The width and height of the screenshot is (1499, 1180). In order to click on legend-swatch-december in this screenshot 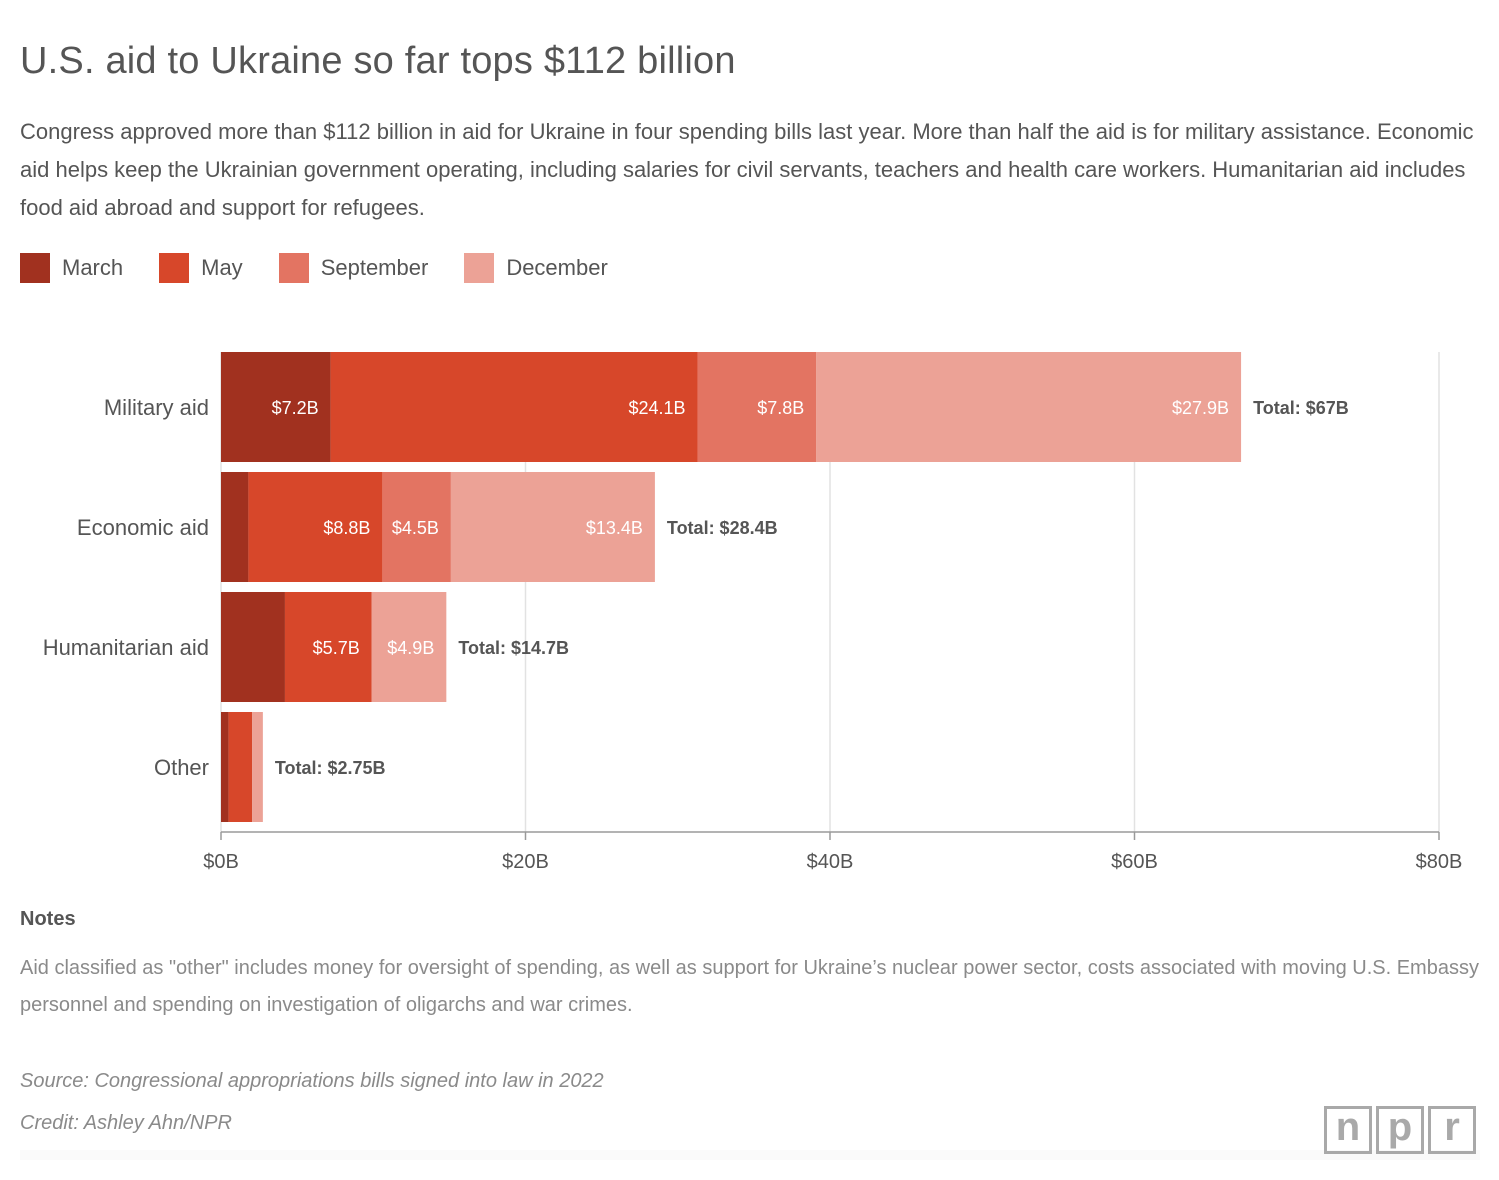, I will do `click(479, 268)`.